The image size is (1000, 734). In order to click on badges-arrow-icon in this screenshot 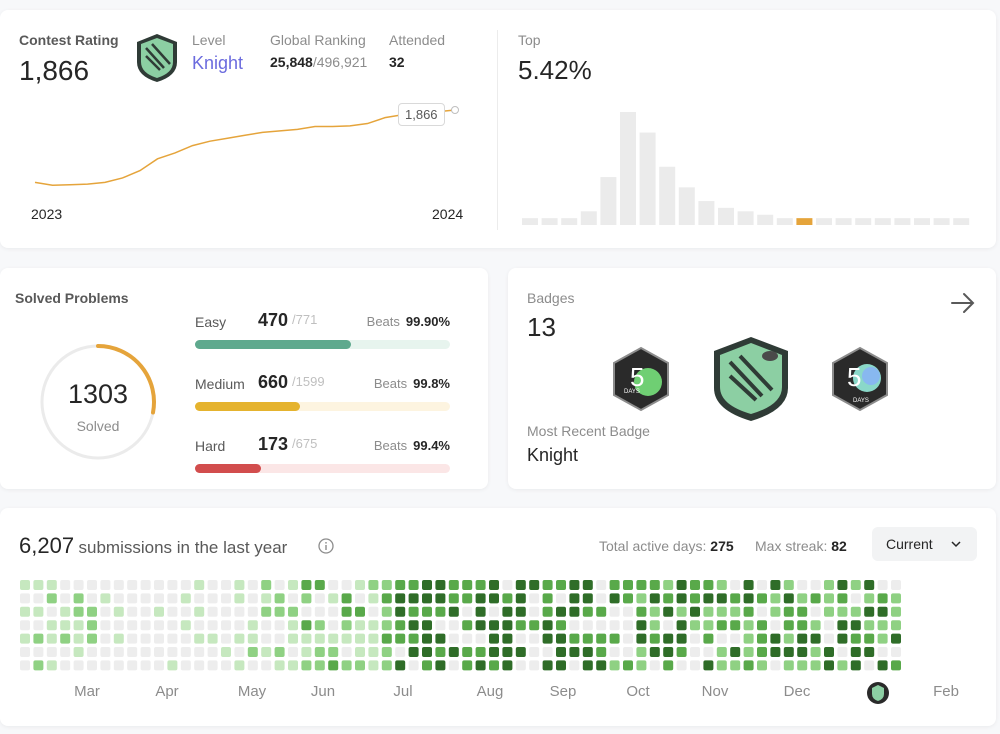, I will do `click(963, 303)`.